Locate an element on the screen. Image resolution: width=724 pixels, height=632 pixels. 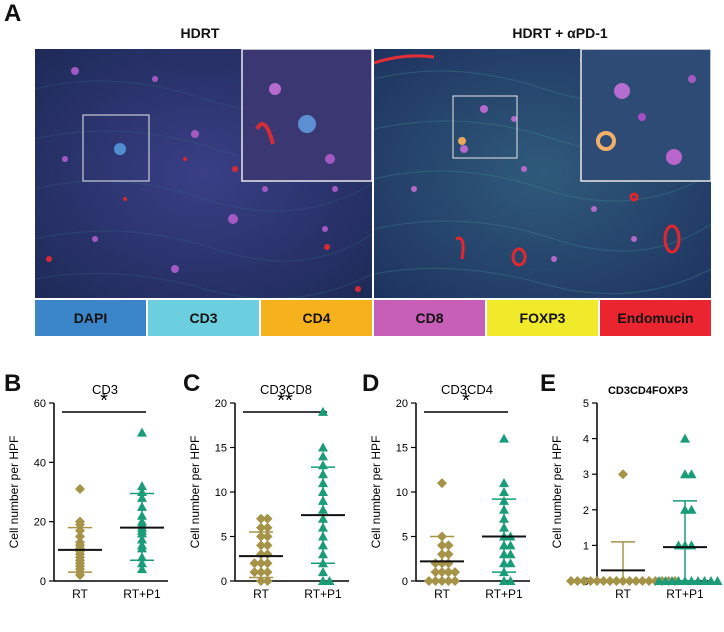
scatter-plot-cd3: CD3 Cell number per HPF 0 20 40 60 RT RT+P1 * is located at coordinates (87, 491).